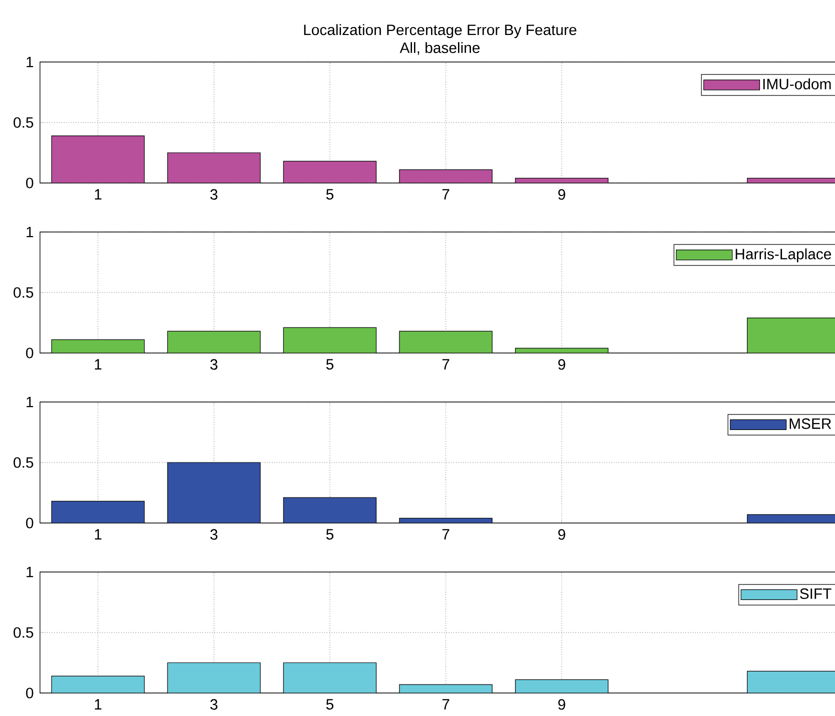 The height and width of the screenshot is (716, 835). What do you see at coordinates (811, 423) in the screenshot?
I see `legend-label: MSER` at bounding box center [811, 423].